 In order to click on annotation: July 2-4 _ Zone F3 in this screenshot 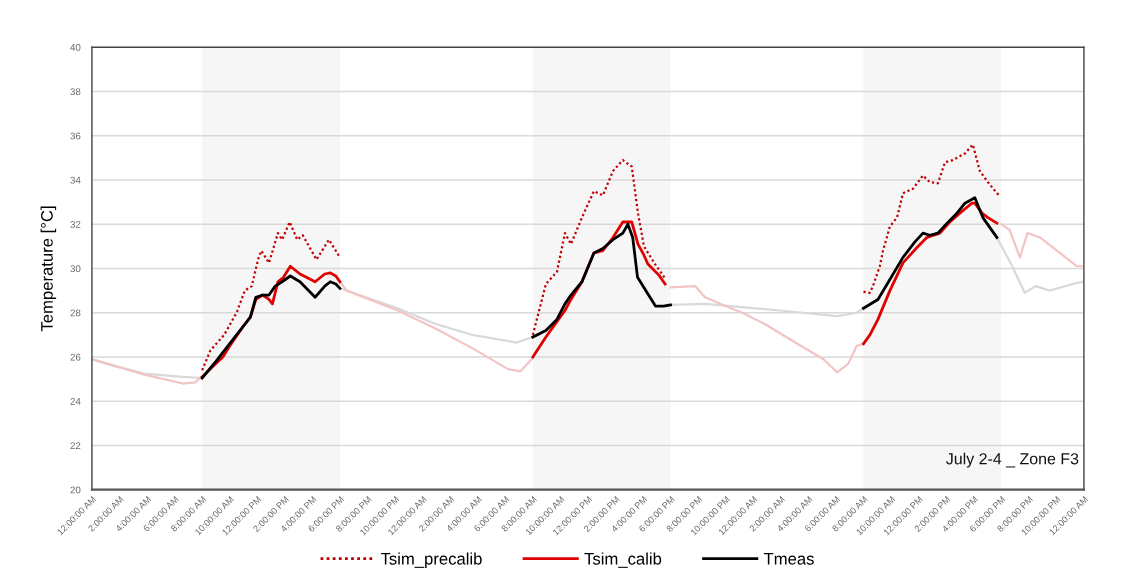, I will do `click(1012, 460)`.